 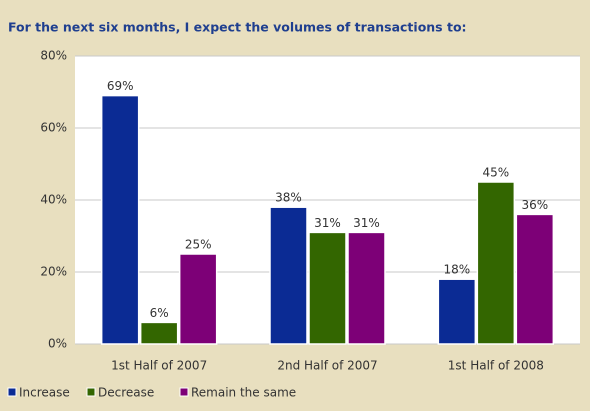 What do you see at coordinates (496, 366) in the screenshot?
I see `x-tick-label: 1st Half of 2008` at bounding box center [496, 366].